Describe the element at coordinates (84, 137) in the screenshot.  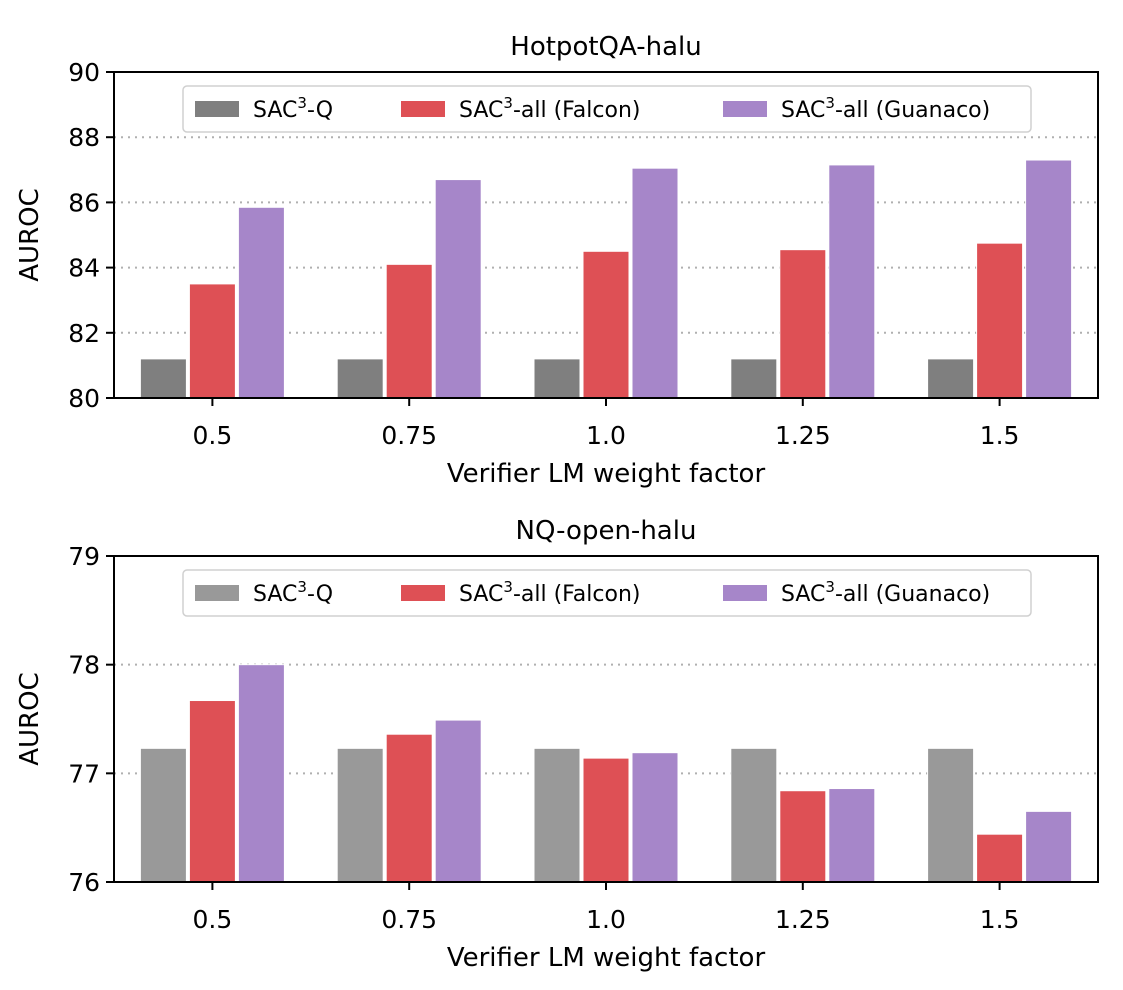
I see `y-tick-label: 88` at that location.